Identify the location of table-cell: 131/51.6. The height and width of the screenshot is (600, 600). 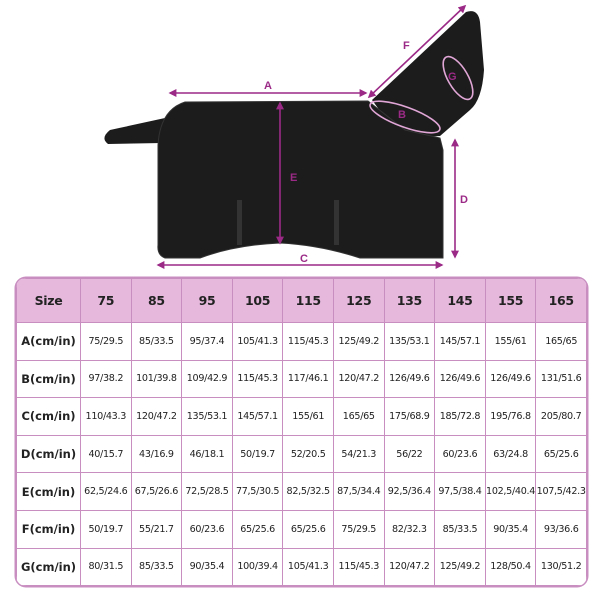
(561, 379).